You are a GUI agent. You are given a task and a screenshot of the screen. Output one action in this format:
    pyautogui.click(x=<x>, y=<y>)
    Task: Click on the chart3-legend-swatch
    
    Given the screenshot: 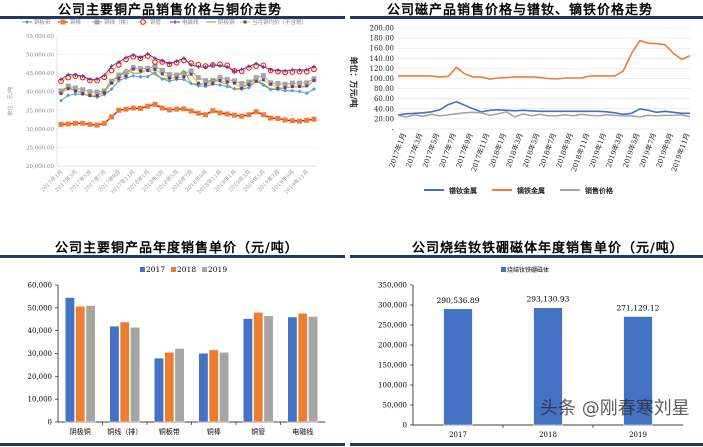 What is the action you would take?
    pyautogui.click(x=173, y=269)
    